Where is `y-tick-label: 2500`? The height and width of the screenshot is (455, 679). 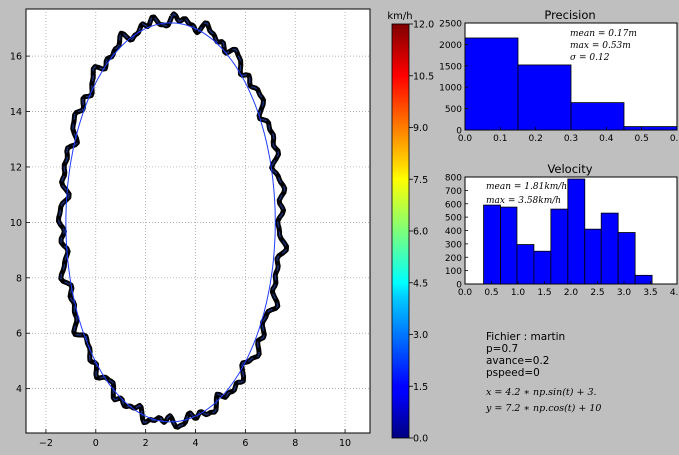 y-tick-label: 2500 is located at coordinates (450, 25).